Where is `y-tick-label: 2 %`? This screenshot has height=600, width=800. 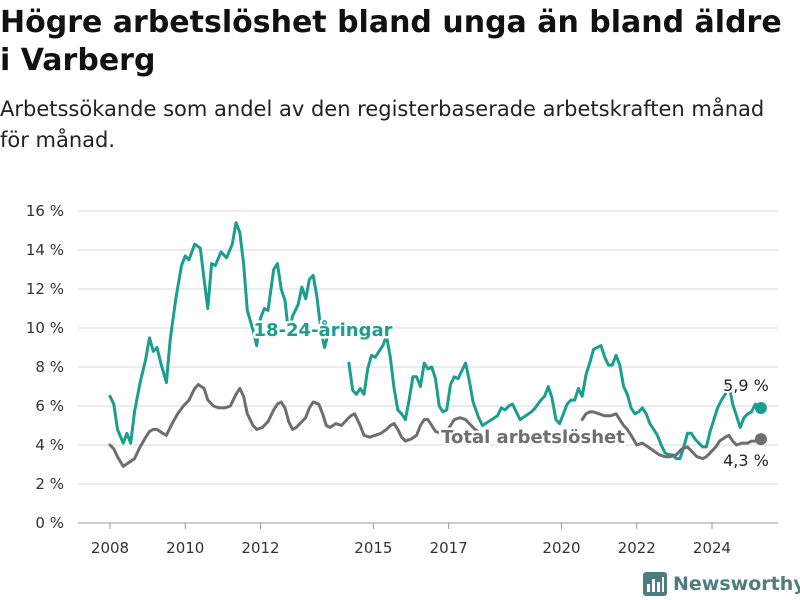 y-tick-label: 2 % is located at coordinates (49, 484).